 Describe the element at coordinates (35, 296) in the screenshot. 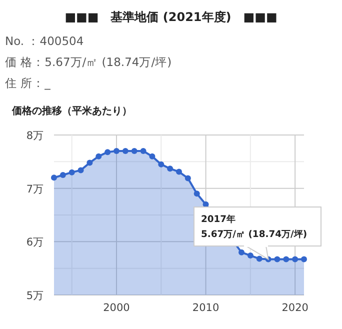

I see `y-tick-label: 5万` at that location.